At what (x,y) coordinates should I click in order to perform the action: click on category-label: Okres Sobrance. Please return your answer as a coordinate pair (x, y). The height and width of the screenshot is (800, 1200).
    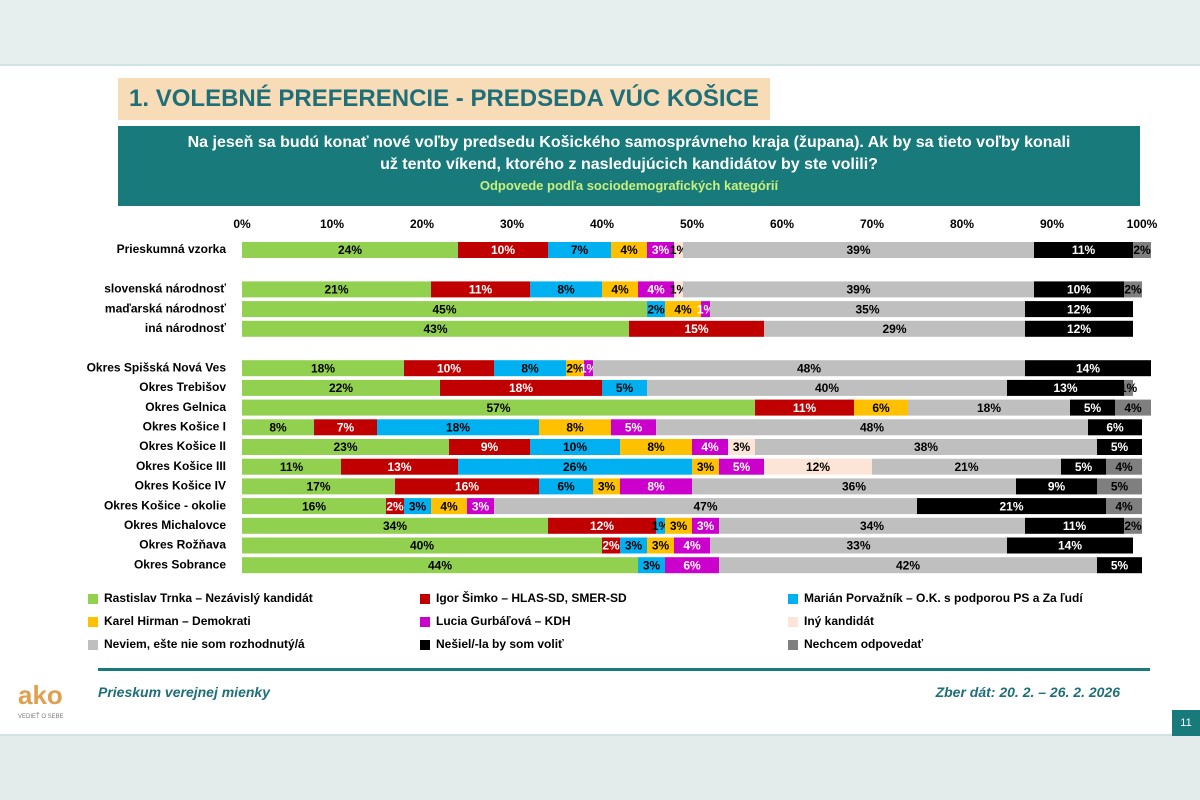
    Looking at the image, I should click on (180, 564).